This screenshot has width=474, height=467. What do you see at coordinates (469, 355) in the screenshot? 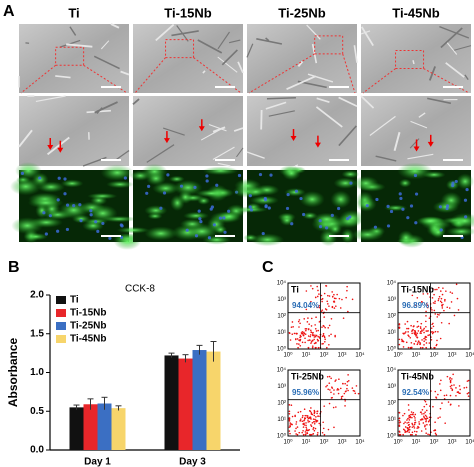
I see `x-tick-label: 10⁴` at bounding box center [469, 355].